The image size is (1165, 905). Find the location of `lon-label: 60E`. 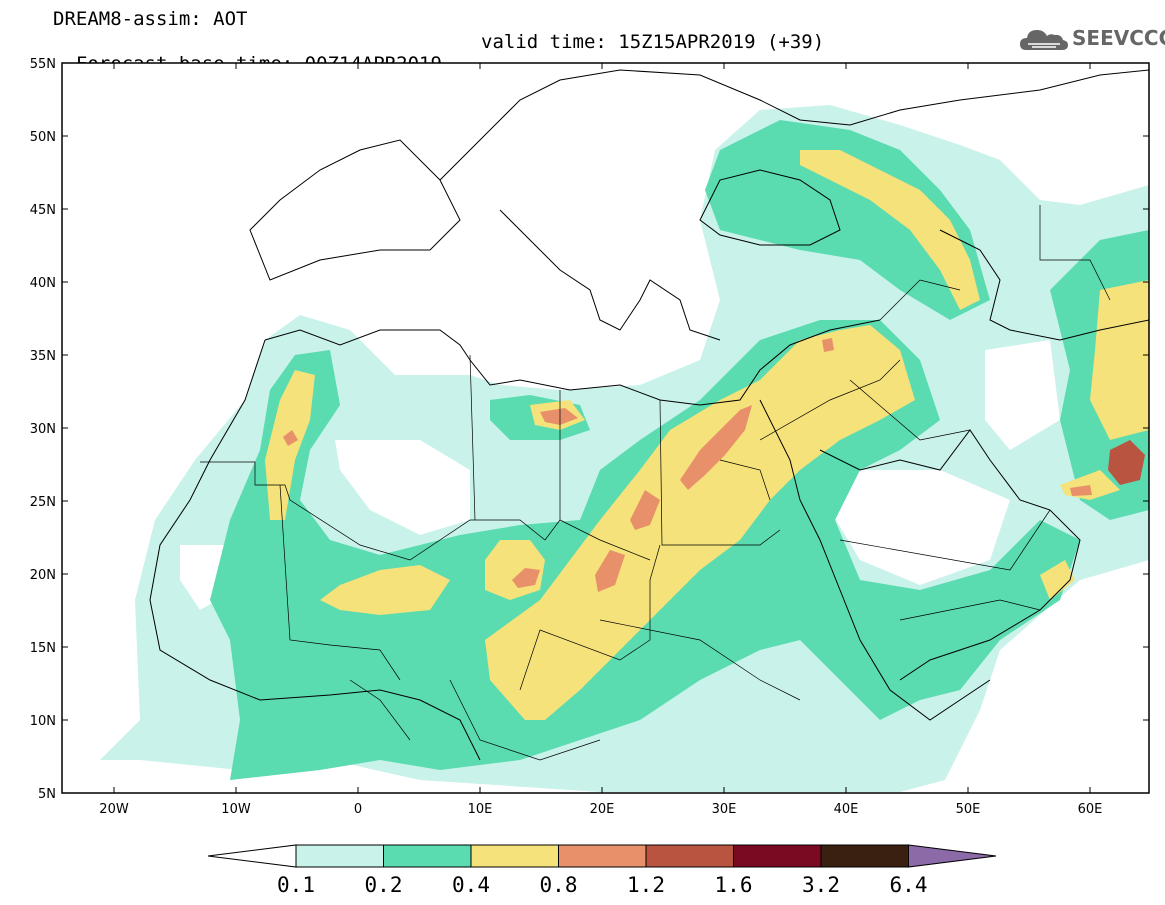

lon-label: 60E is located at coordinates (1090, 809).